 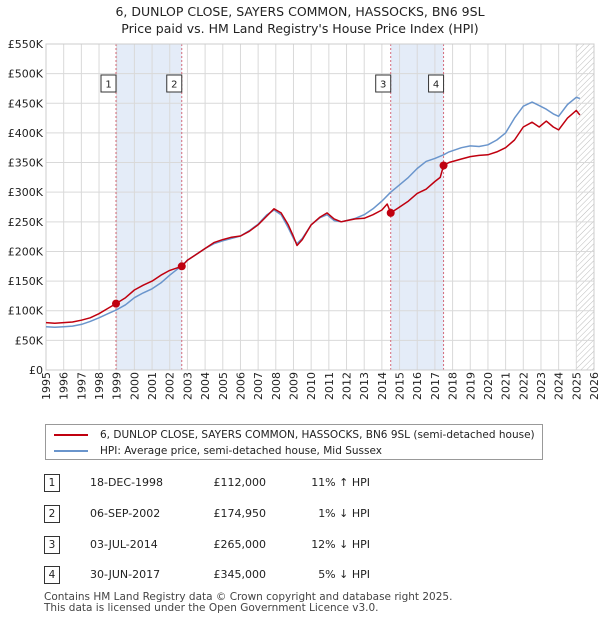 I want to click on y-tick-label: £50K, so click(x=29, y=340).